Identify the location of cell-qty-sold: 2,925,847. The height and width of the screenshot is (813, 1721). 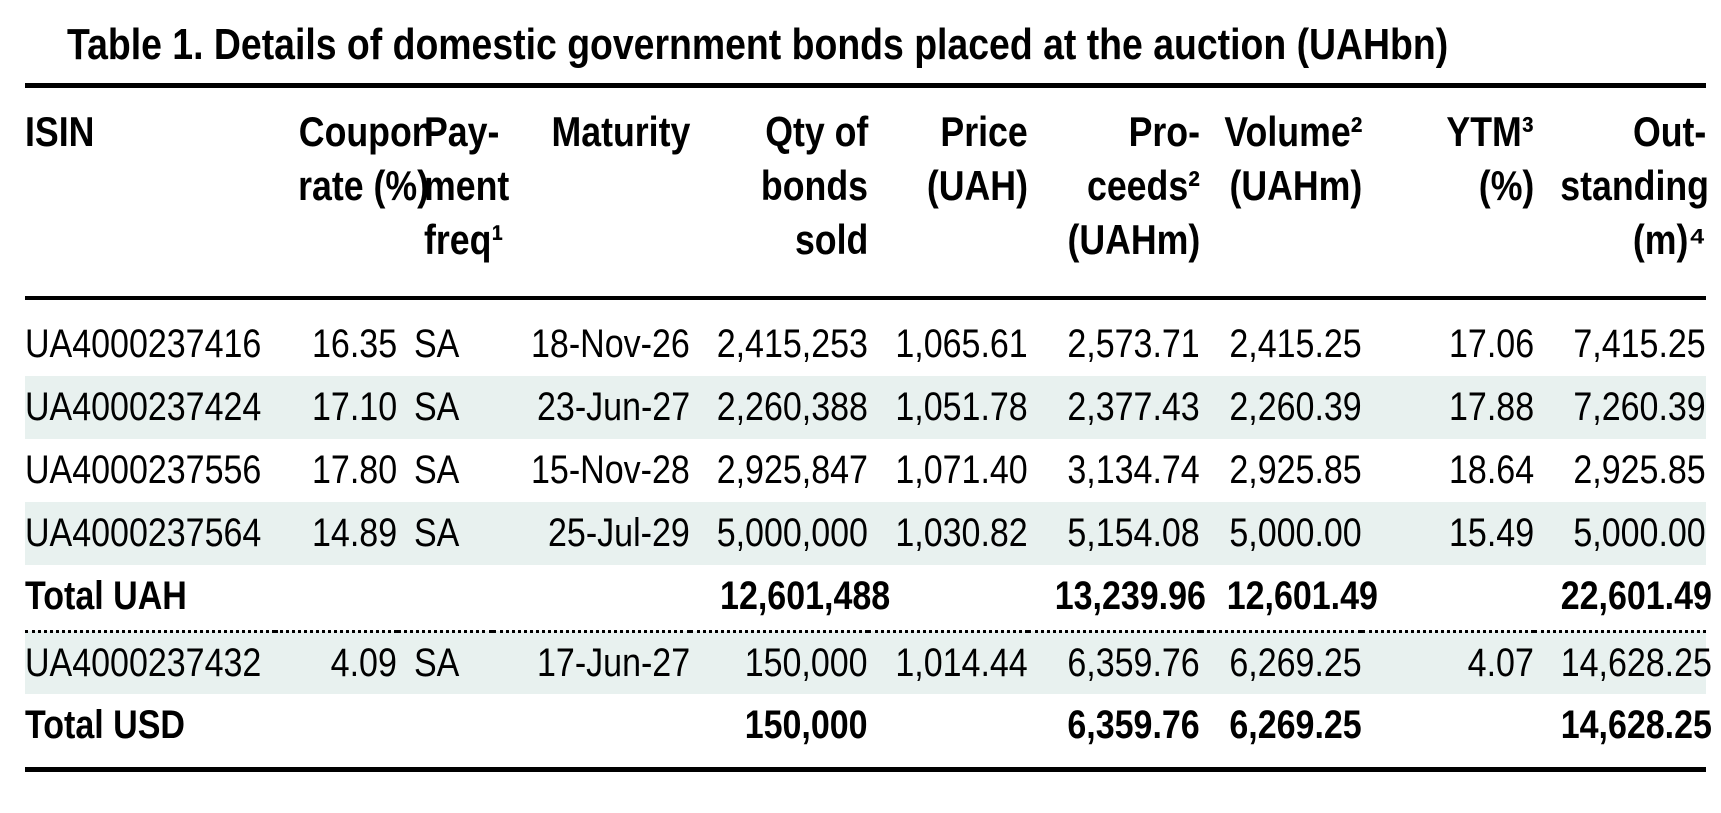
(792, 470).